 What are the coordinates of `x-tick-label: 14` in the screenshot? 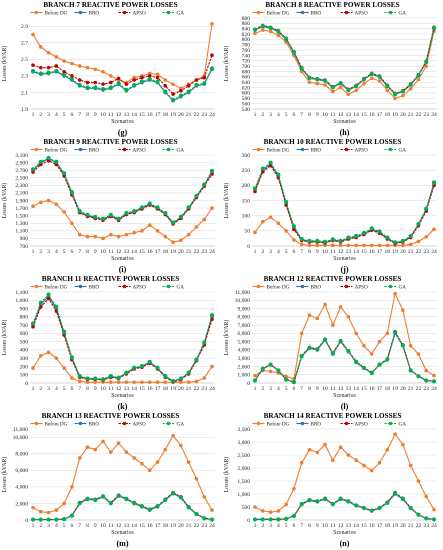 It's located at (134, 526).